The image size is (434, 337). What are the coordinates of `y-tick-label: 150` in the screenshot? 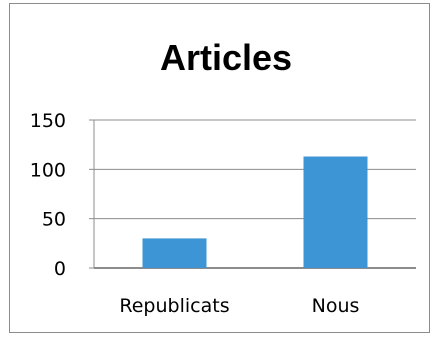 It's located at (48, 121).